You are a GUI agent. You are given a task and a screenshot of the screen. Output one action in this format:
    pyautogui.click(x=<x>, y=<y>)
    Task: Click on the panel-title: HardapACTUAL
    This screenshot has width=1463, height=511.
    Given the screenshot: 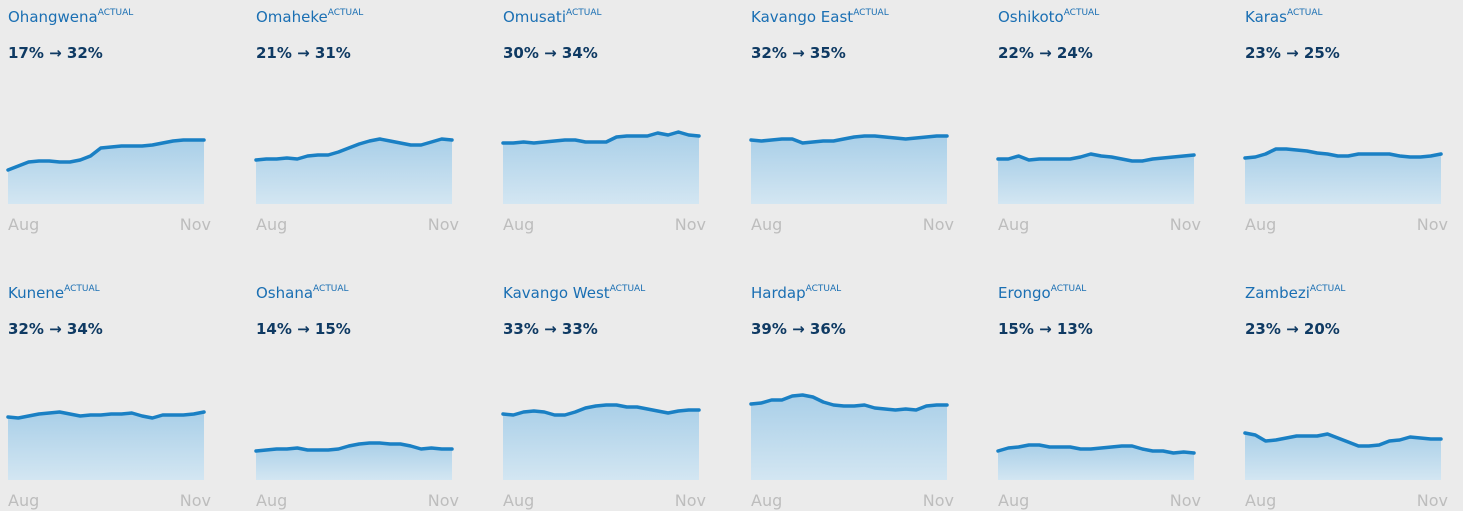 What is the action you would take?
    pyautogui.click(x=796, y=293)
    